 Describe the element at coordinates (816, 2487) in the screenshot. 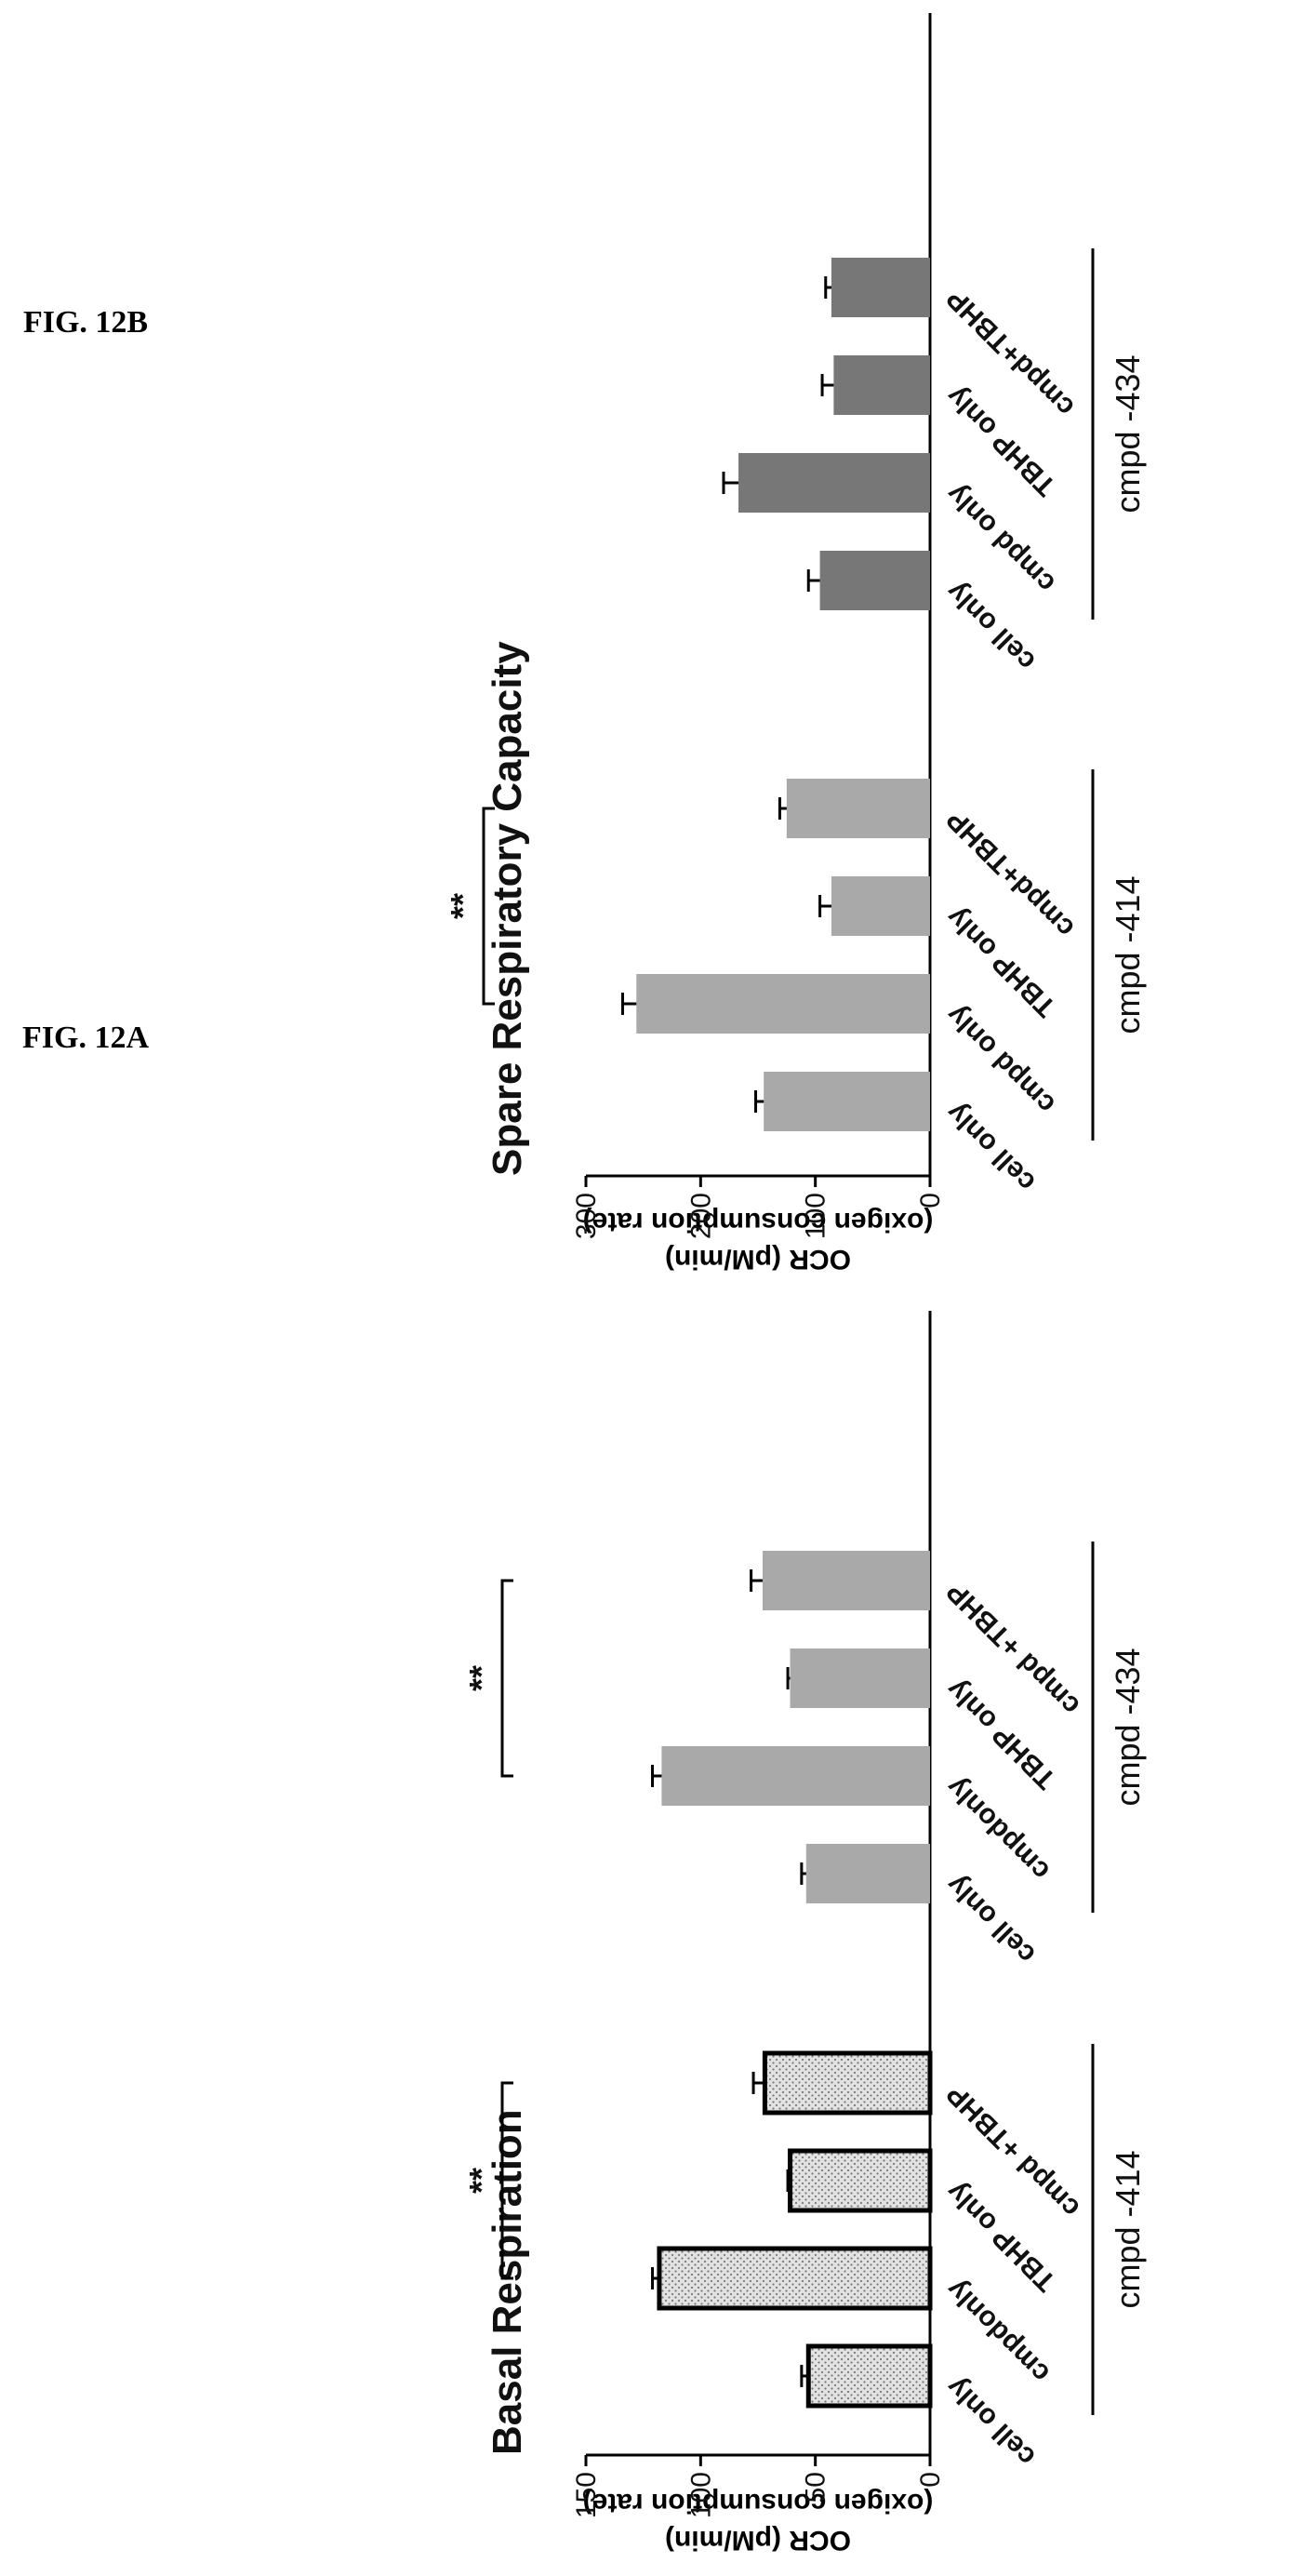

I see `y-tick-label: 50` at that location.